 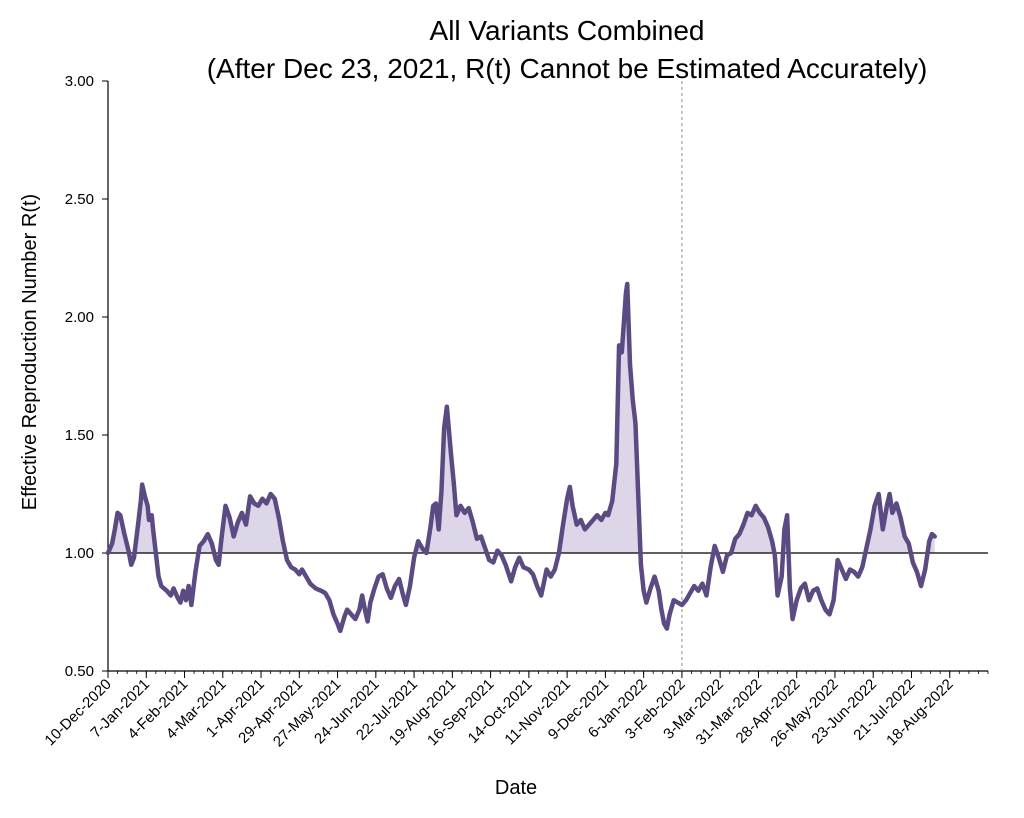 What do you see at coordinates (516, 788) in the screenshot?
I see `x-axis-title: Date` at bounding box center [516, 788].